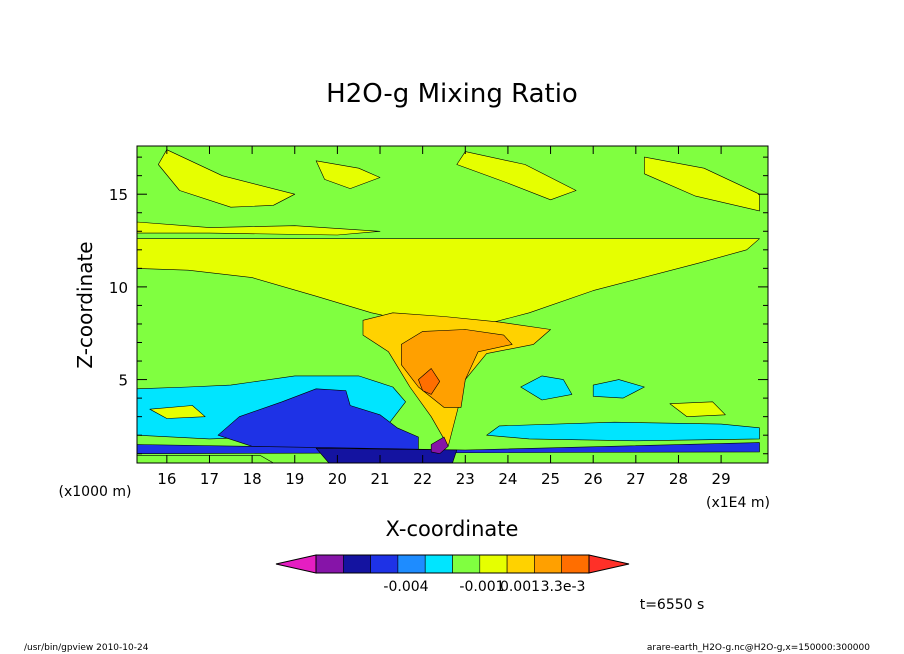 The image size is (904, 654). Describe the element at coordinates (520, 587) in the screenshot. I see `colorbar-label: 0.001` at that location.